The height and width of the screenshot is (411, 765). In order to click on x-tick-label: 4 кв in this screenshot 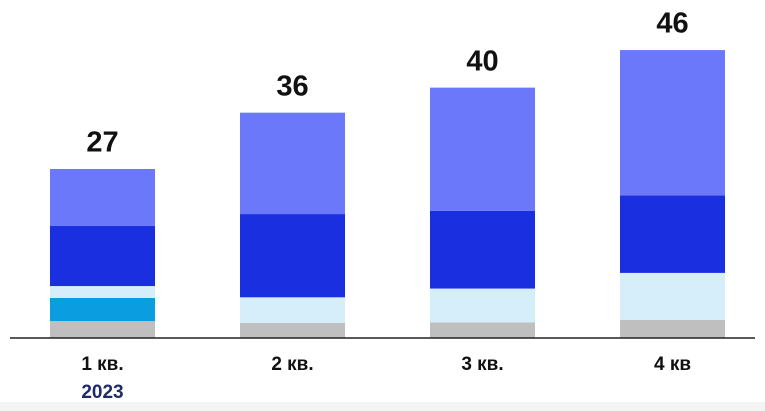, I will do `click(672, 364)`.